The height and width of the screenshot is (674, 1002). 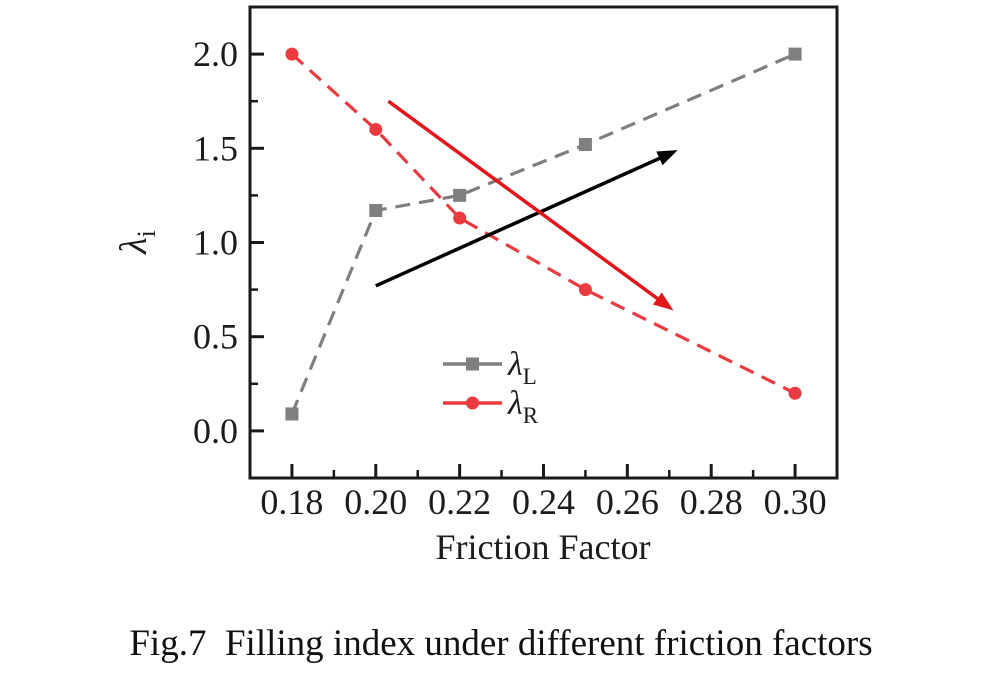 I want to click on x-tick-label: 0.24, so click(x=543, y=502).